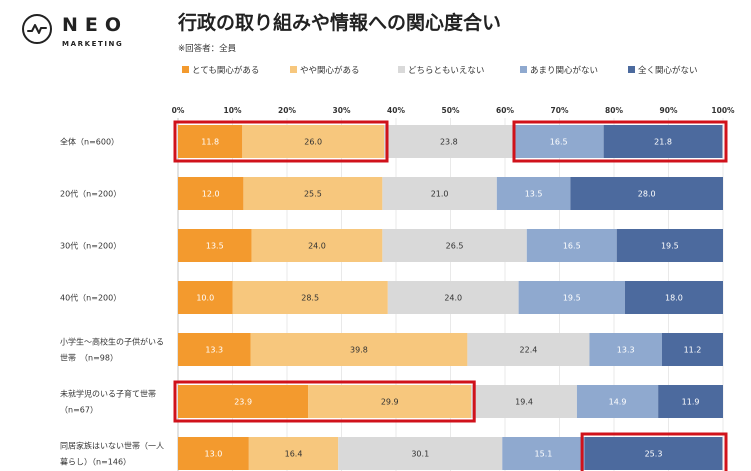 The width and height of the screenshot is (751, 471). I want to click on data-label: 25.3, so click(654, 454).